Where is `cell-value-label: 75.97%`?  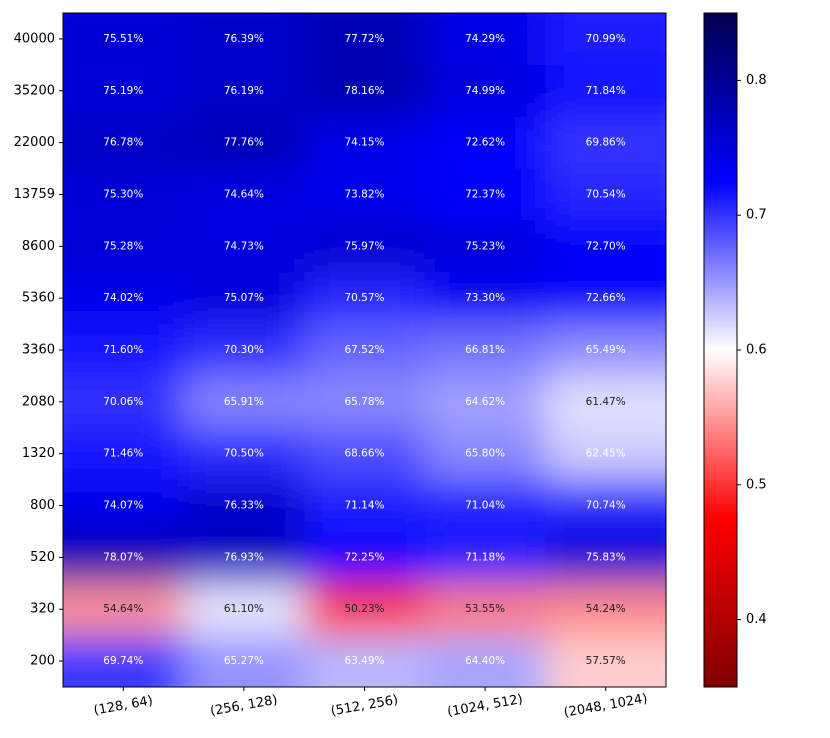
cell-value-label: 75.97% is located at coordinates (364, 246).